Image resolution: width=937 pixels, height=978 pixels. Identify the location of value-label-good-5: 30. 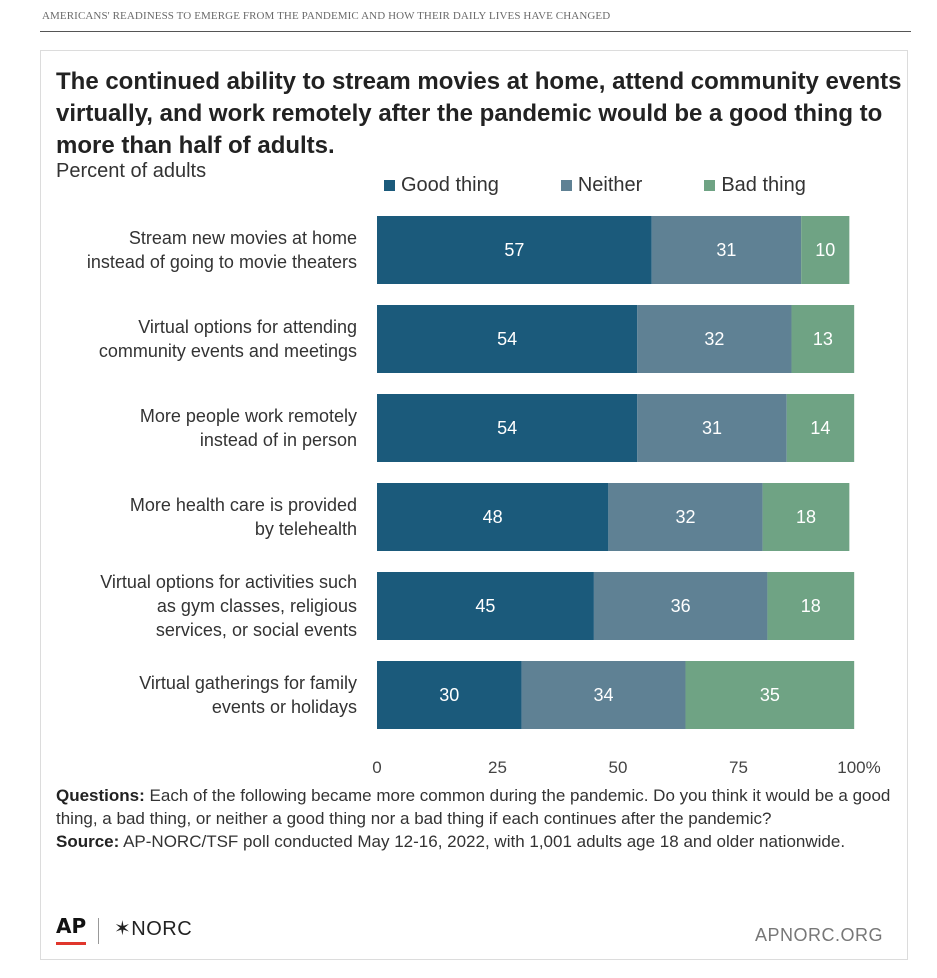
(449, 695).